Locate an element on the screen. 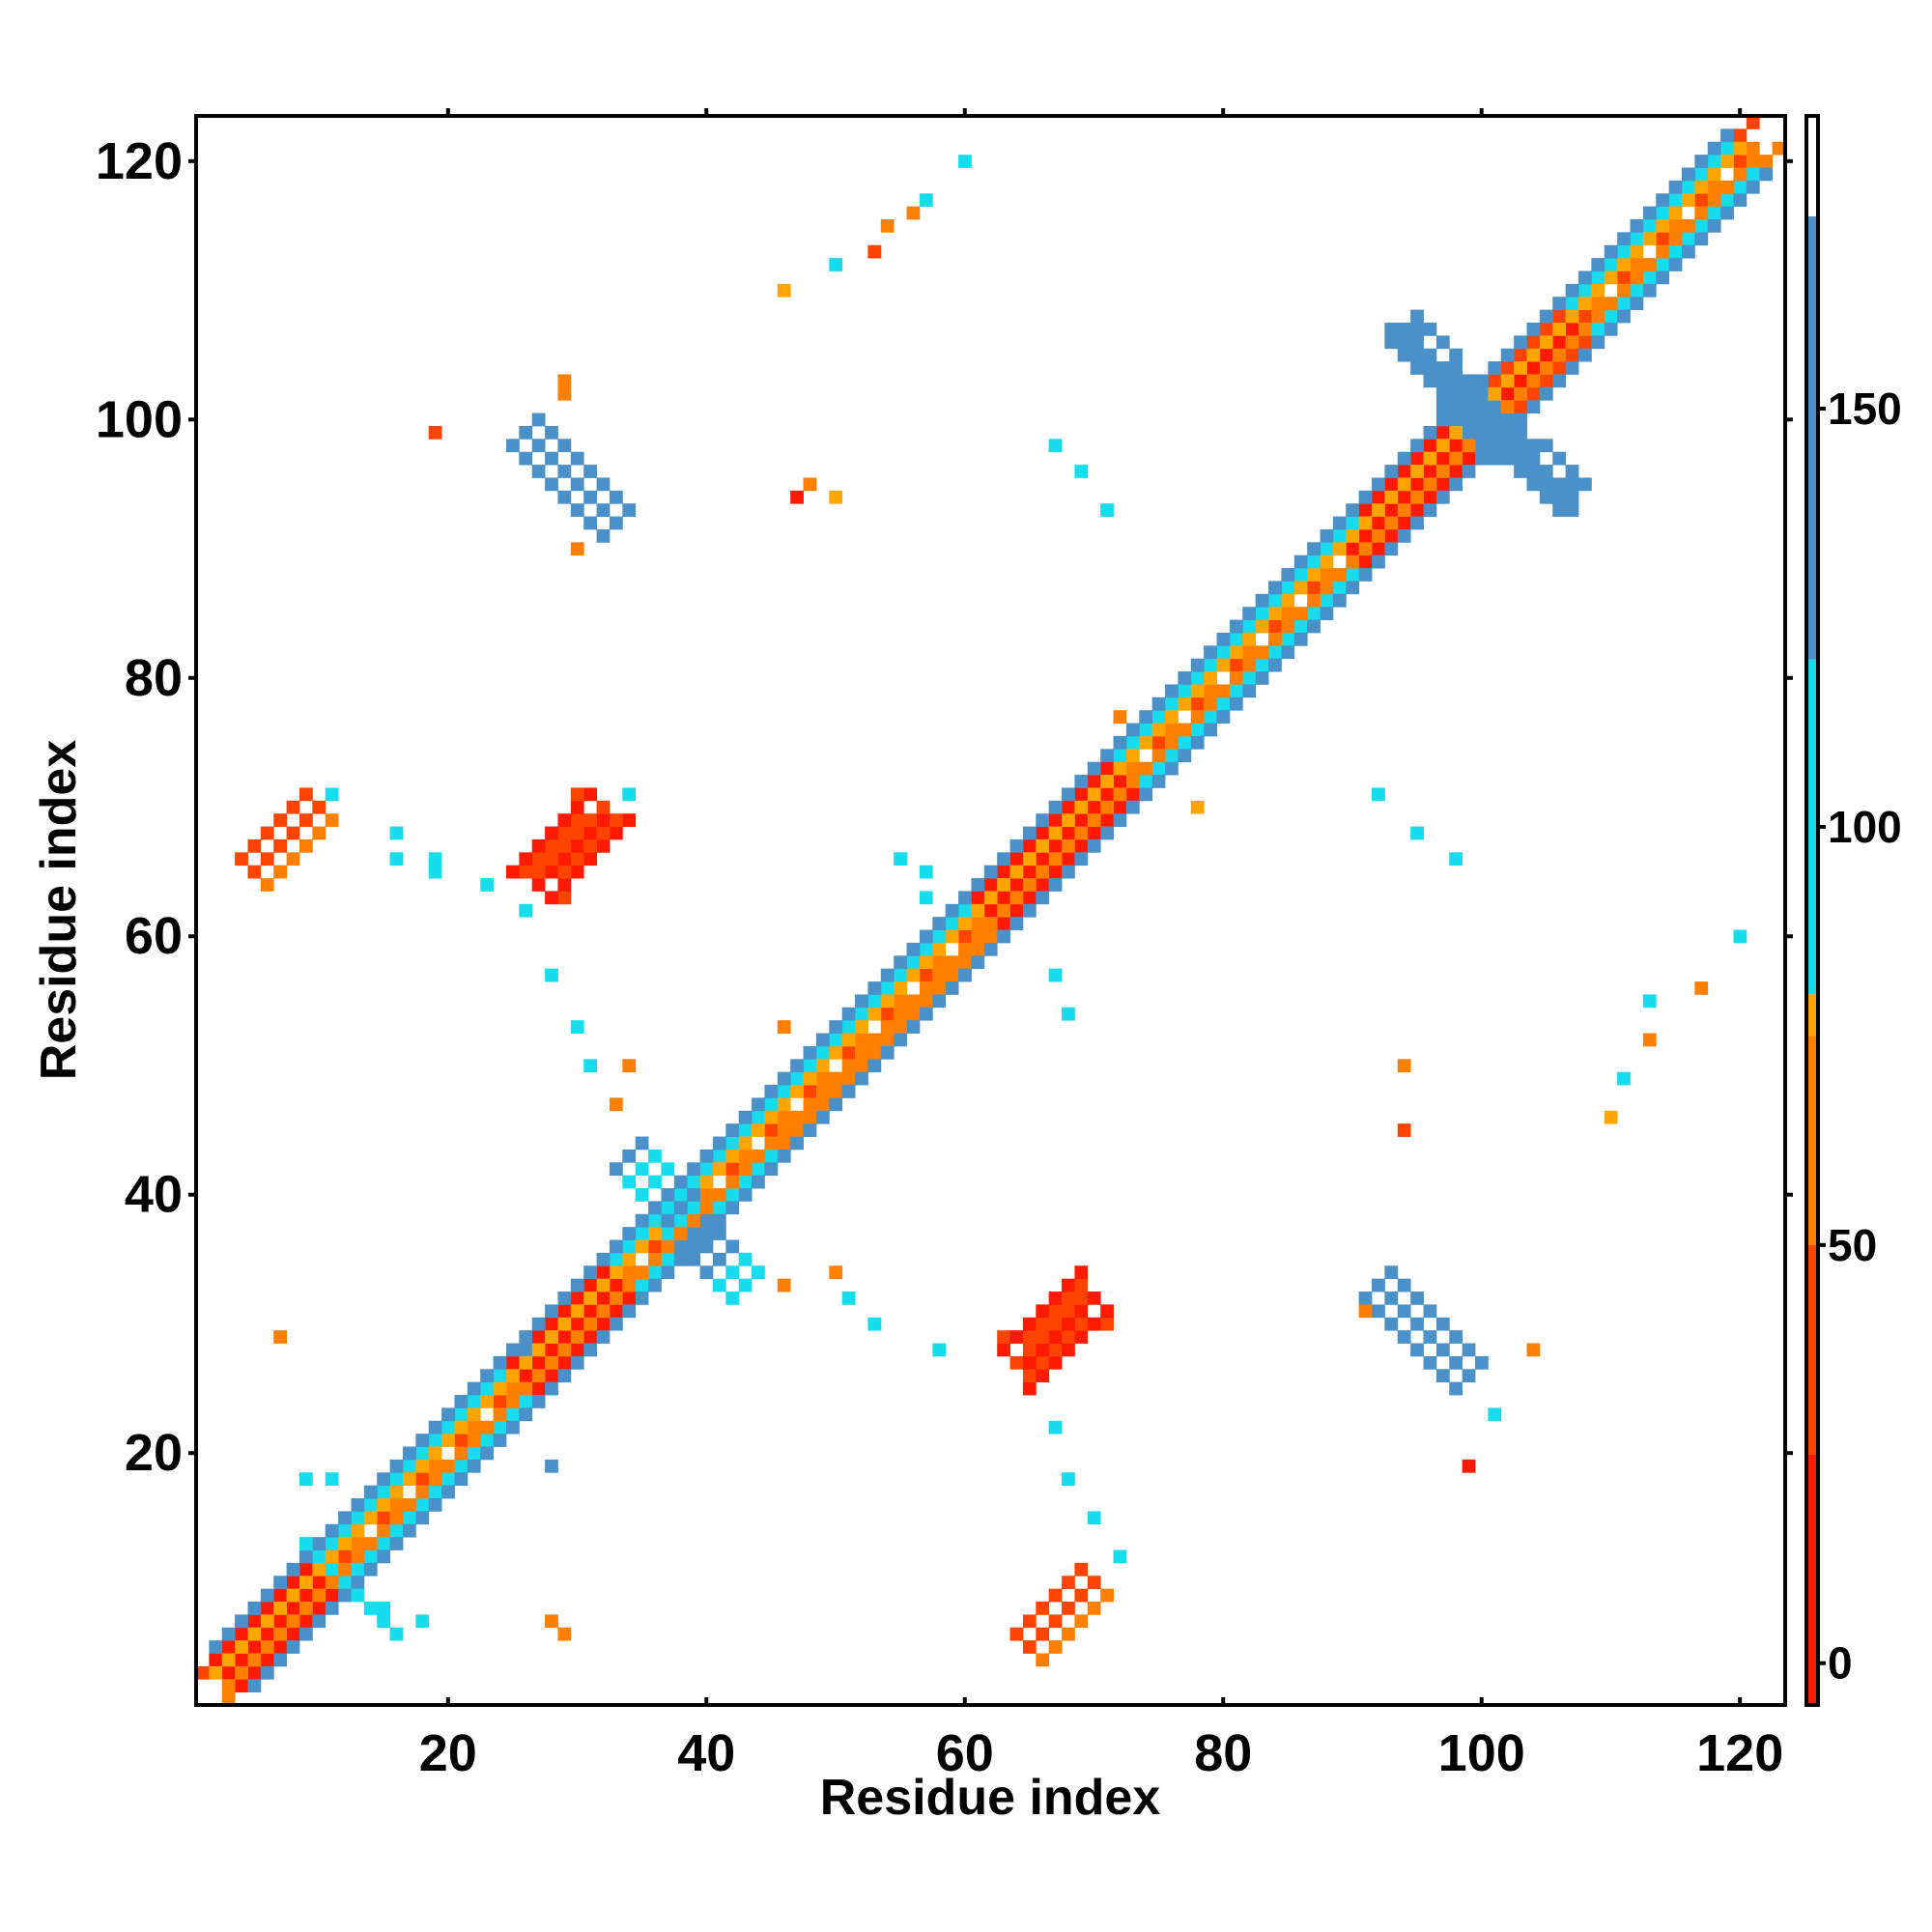 The image size is (1932, 1932). y-tick-label: 40 is located at coordinates (154, 1195).